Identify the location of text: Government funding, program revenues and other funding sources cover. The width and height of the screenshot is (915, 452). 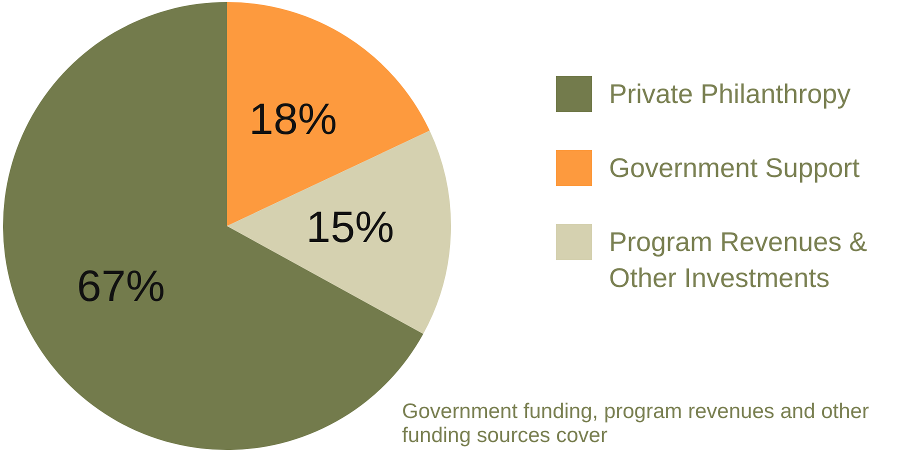
(636, 424).